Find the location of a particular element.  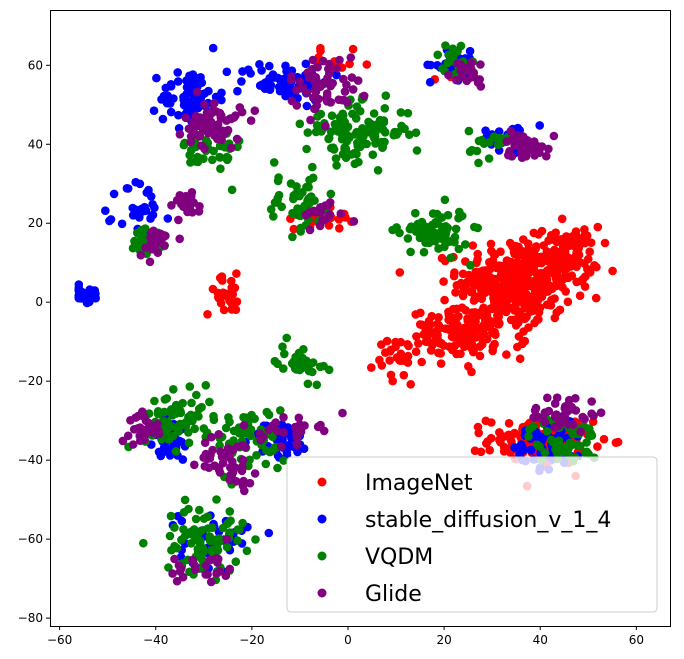

y-axis: −80 −60 −40 −20 0 20 40 60 is located at coordinates (34, 341).